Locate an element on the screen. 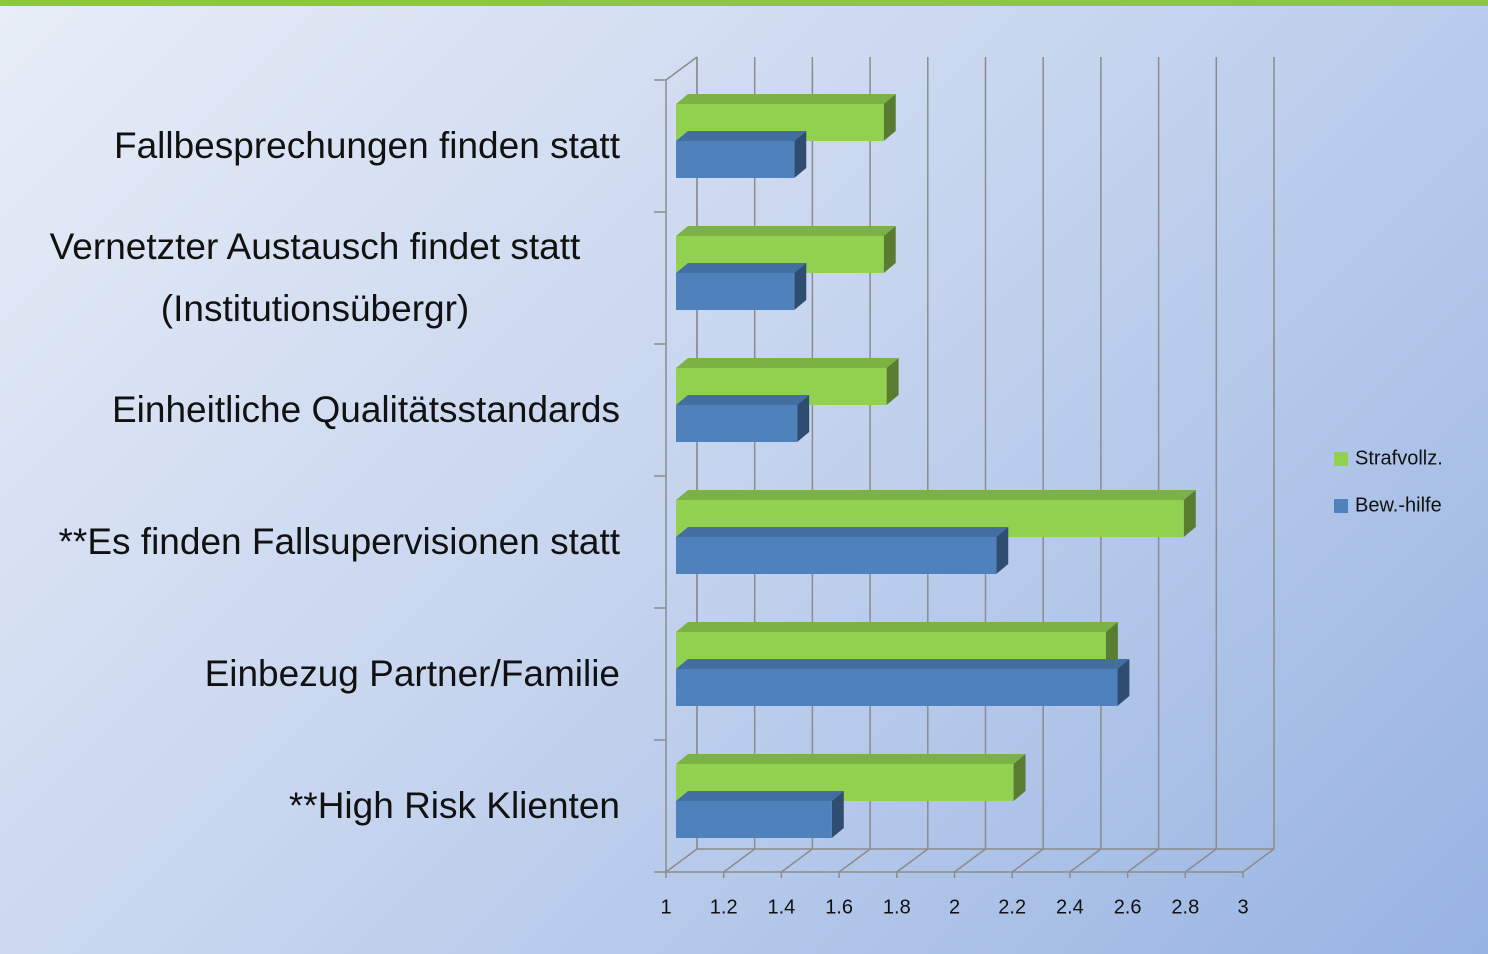 This screenshot has width=1488, height=954. x-tick-label: 1 is located at coordinates (665, 907).